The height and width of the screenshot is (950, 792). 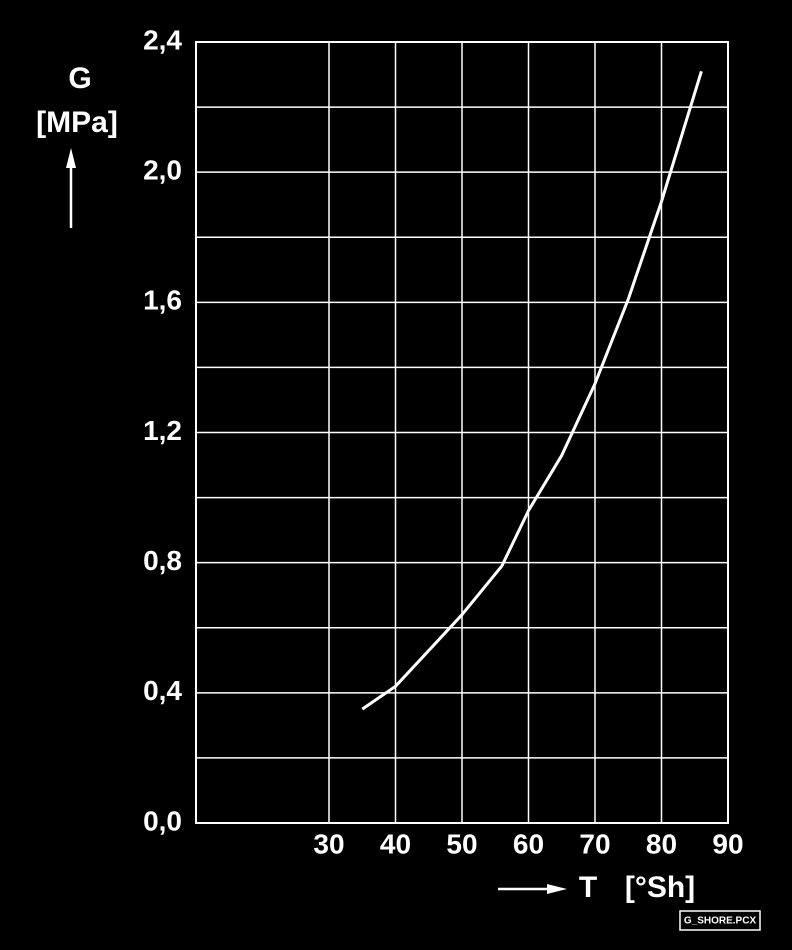 I want to click on y-tick-label: 2,0, so click(x=162, y=170).